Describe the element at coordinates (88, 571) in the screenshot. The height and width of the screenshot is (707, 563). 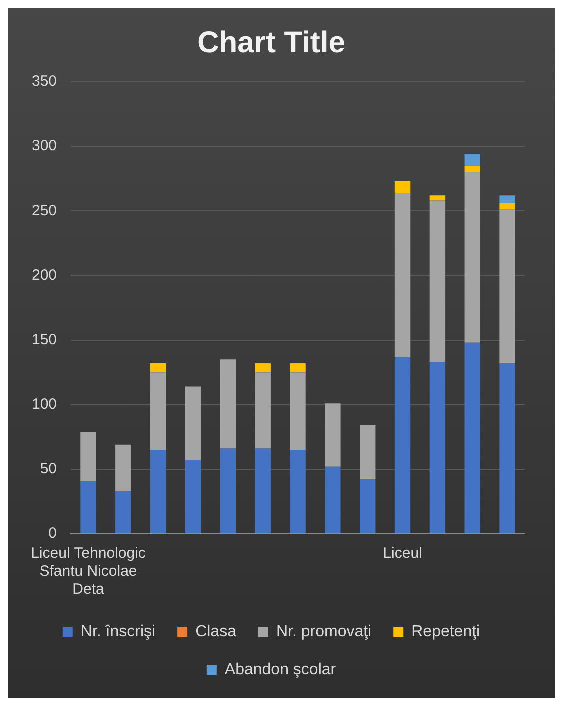
I see `x-tick-label: Liceul Tehnologic Sfantu Nicolae Deta` at that location.